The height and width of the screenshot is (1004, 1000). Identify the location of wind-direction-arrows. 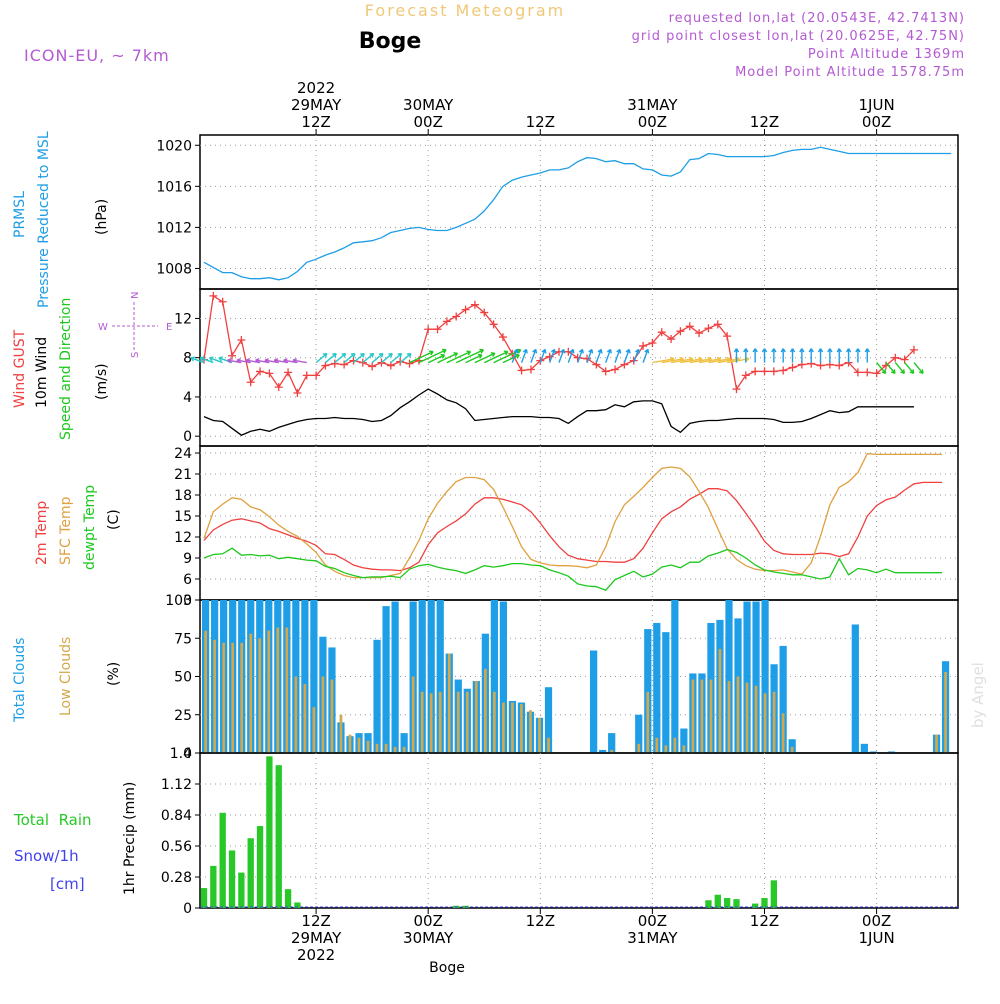
(557, 361).